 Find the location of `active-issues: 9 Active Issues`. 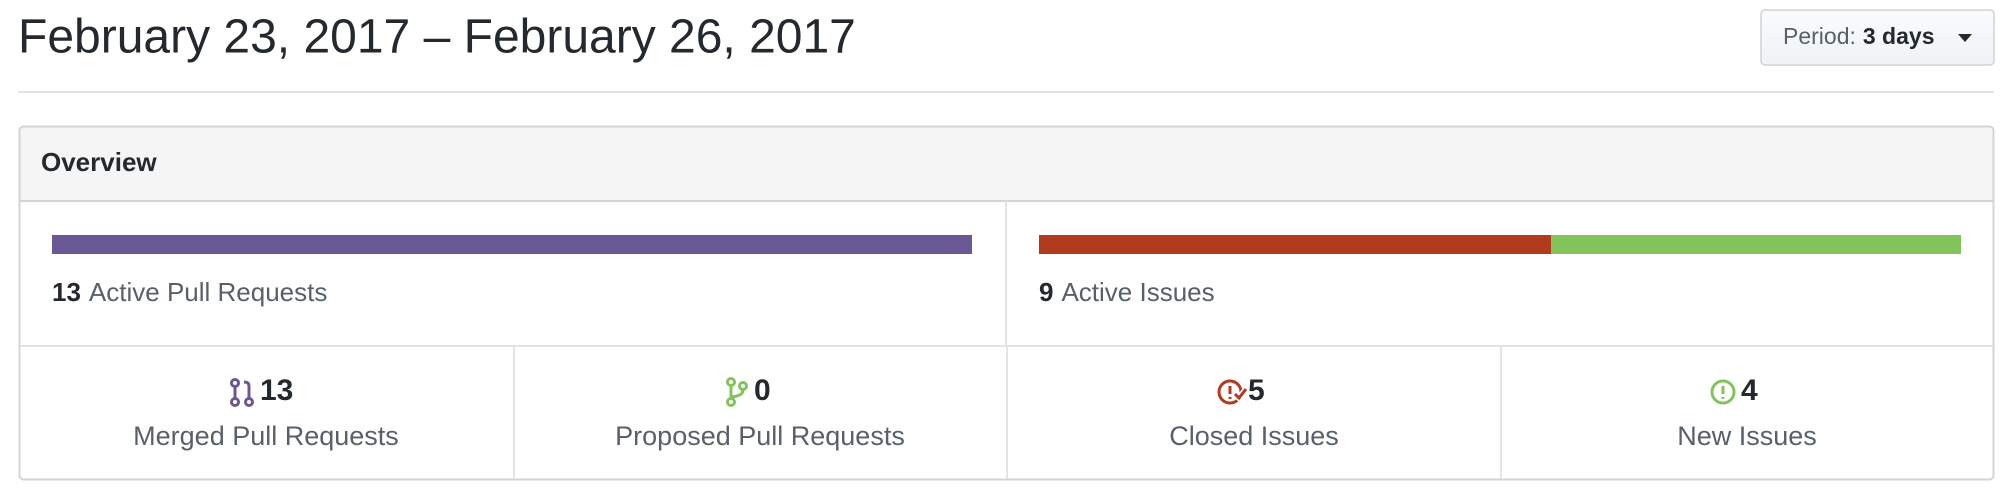

active-issues: 9 Active Issues is located at coordinates (1127, 292).